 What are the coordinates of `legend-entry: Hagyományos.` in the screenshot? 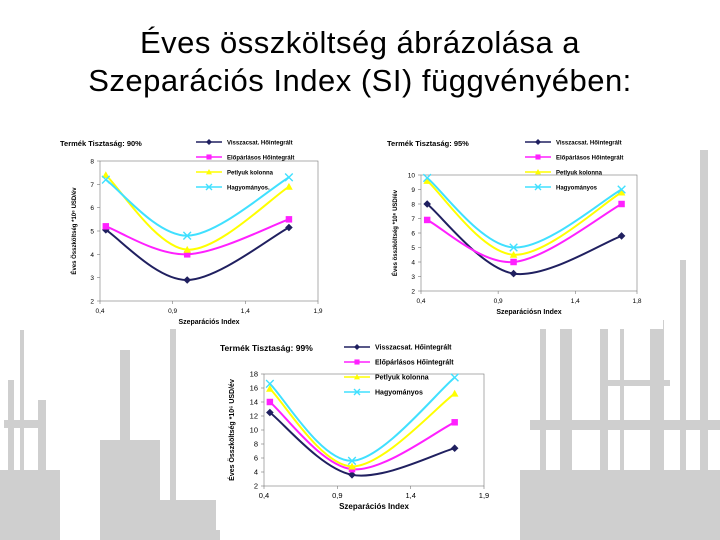 It's located at (233, 187).